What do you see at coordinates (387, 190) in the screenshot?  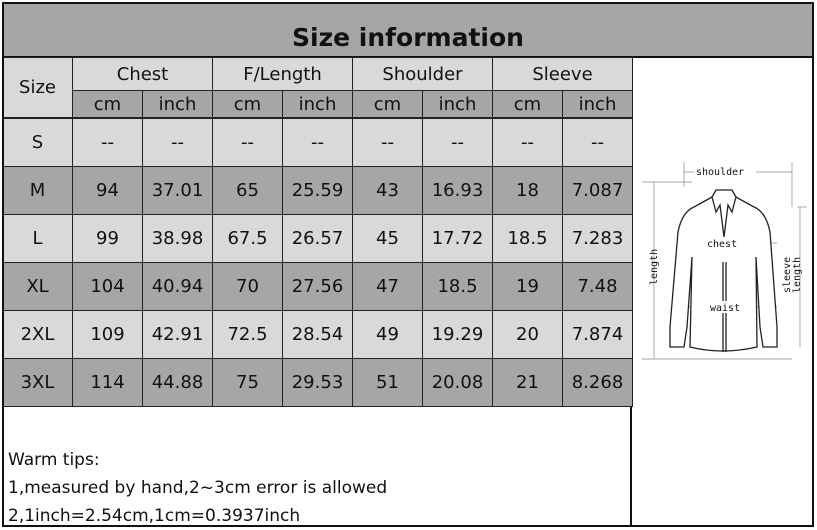 I see `table-cell: 43` at bounding box center [387, 190].